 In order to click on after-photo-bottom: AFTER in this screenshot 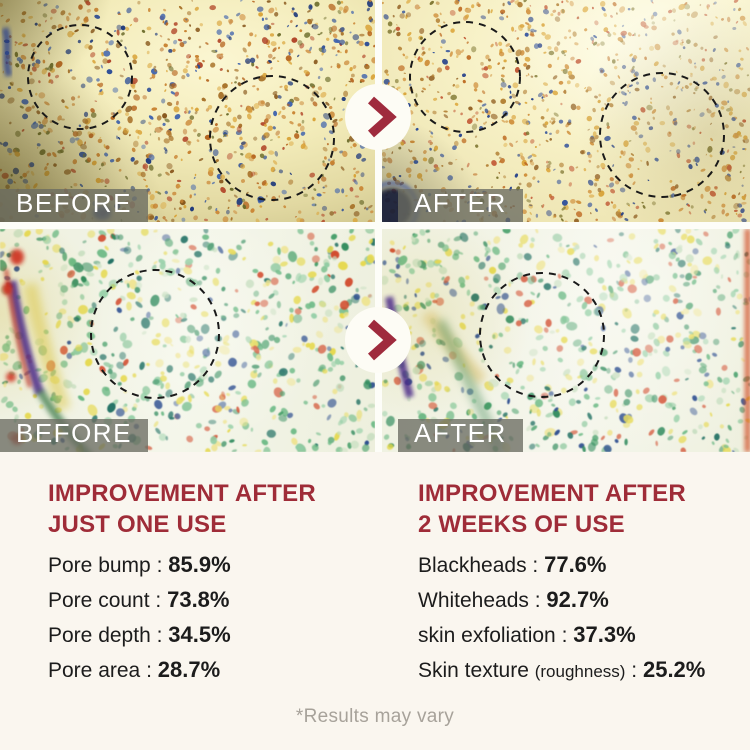, I will do `click(566, 340)`.